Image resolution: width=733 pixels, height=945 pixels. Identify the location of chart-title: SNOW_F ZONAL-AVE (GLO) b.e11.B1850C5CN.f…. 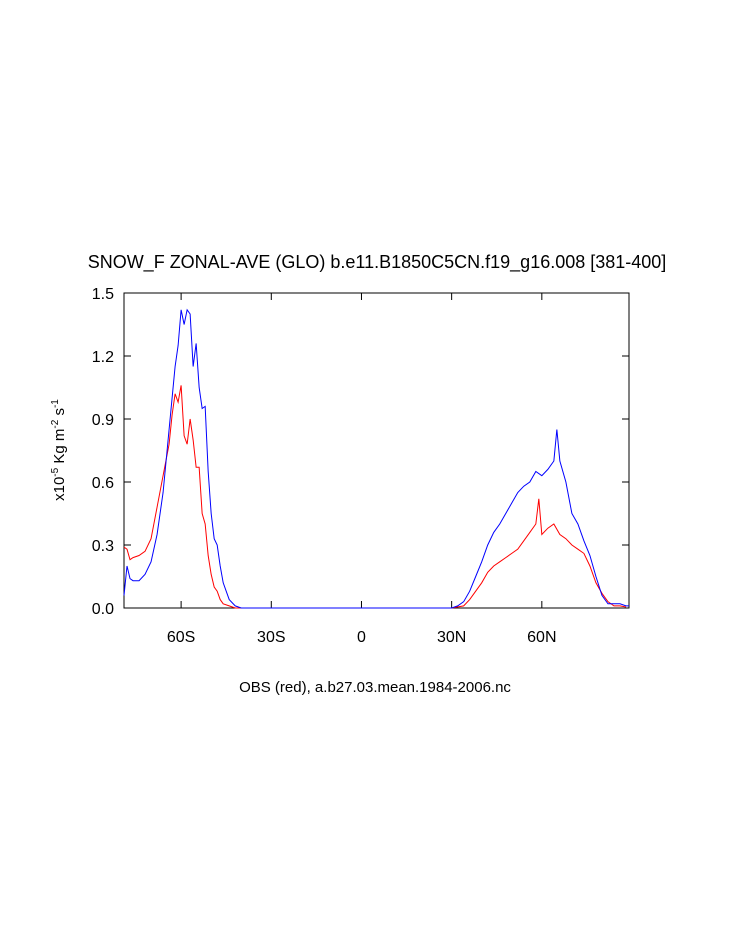
(377, 262).